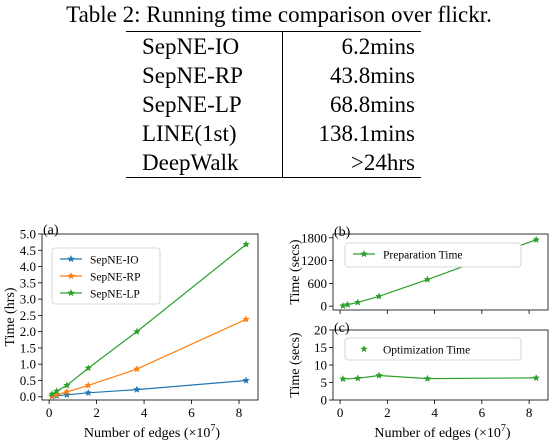 Image resolution: width=558 pixels, height=442 pixels. Describe the element at coordinates (115, 295) in the screenshot. I see `legend-label: SepNE-LP` at that location.